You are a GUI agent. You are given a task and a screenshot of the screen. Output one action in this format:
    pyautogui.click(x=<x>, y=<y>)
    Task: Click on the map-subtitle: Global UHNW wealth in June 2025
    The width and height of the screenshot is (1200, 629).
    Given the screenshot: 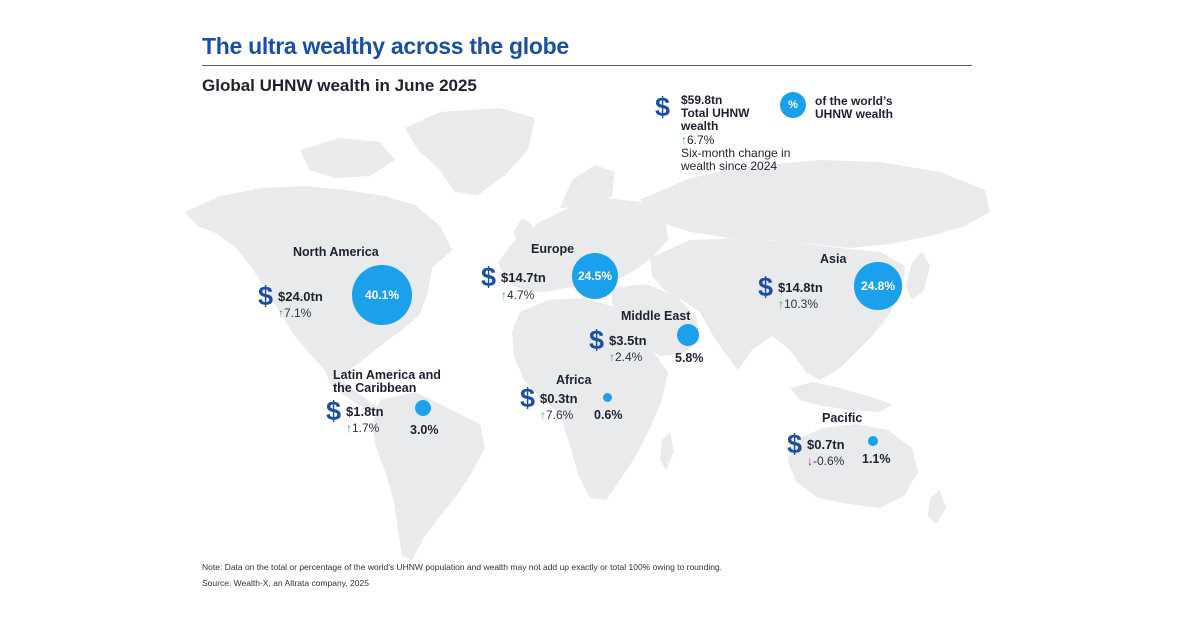 What is the action you would take?
    pyautogui.click(x=339, y=85)
    